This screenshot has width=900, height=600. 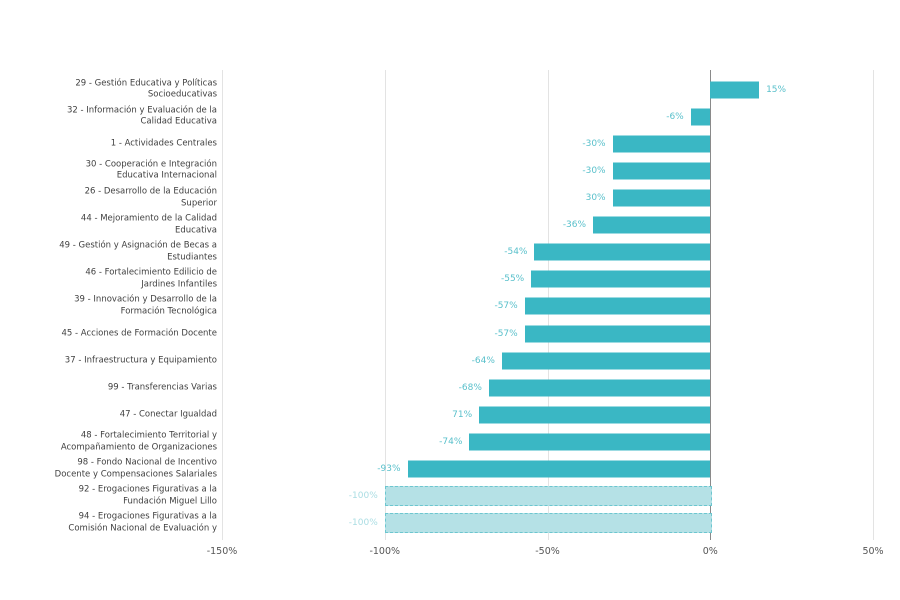 What do you see at coordinates (196, 230) in the screenshot?
I see `category-label-line: Educativa` at bounding box center [196, 230].